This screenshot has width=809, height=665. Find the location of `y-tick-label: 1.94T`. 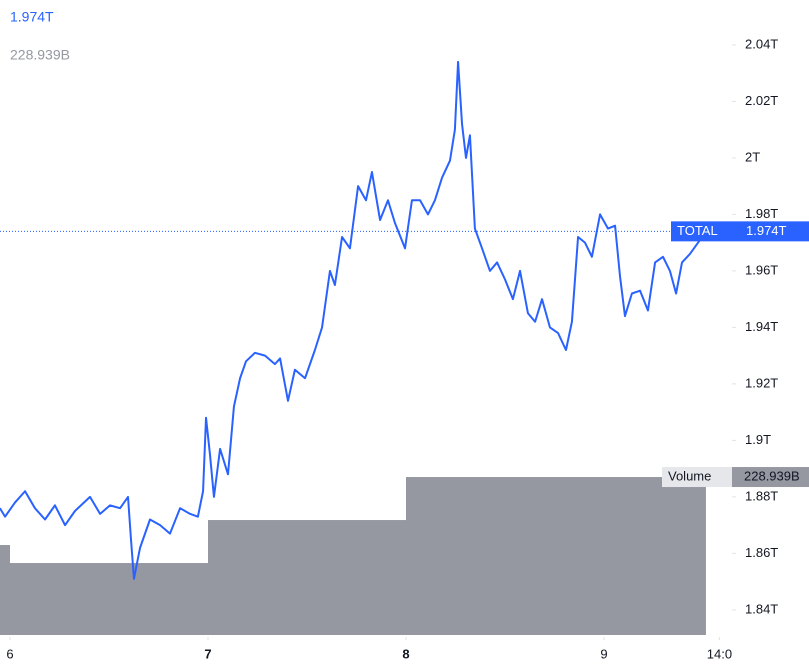

y-tick-label: 1.94T is located at coordinates (761, 326).